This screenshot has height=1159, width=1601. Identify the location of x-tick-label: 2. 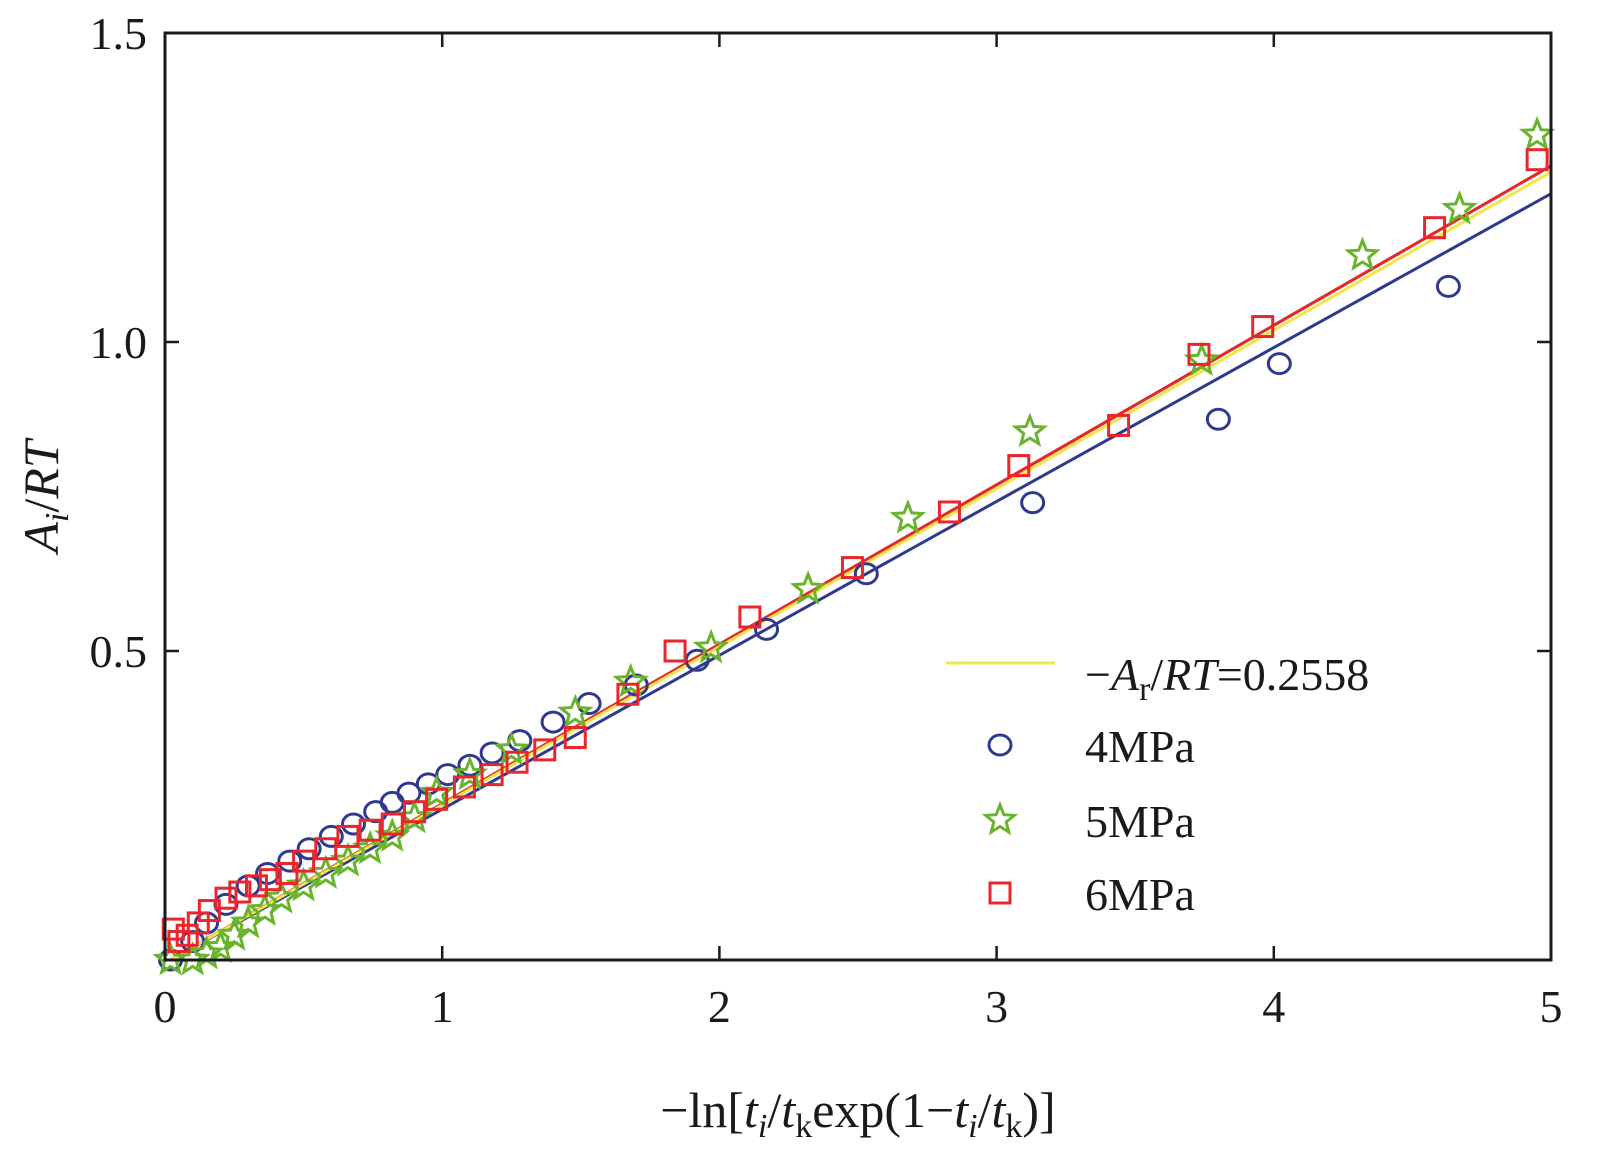
(719, 1006).